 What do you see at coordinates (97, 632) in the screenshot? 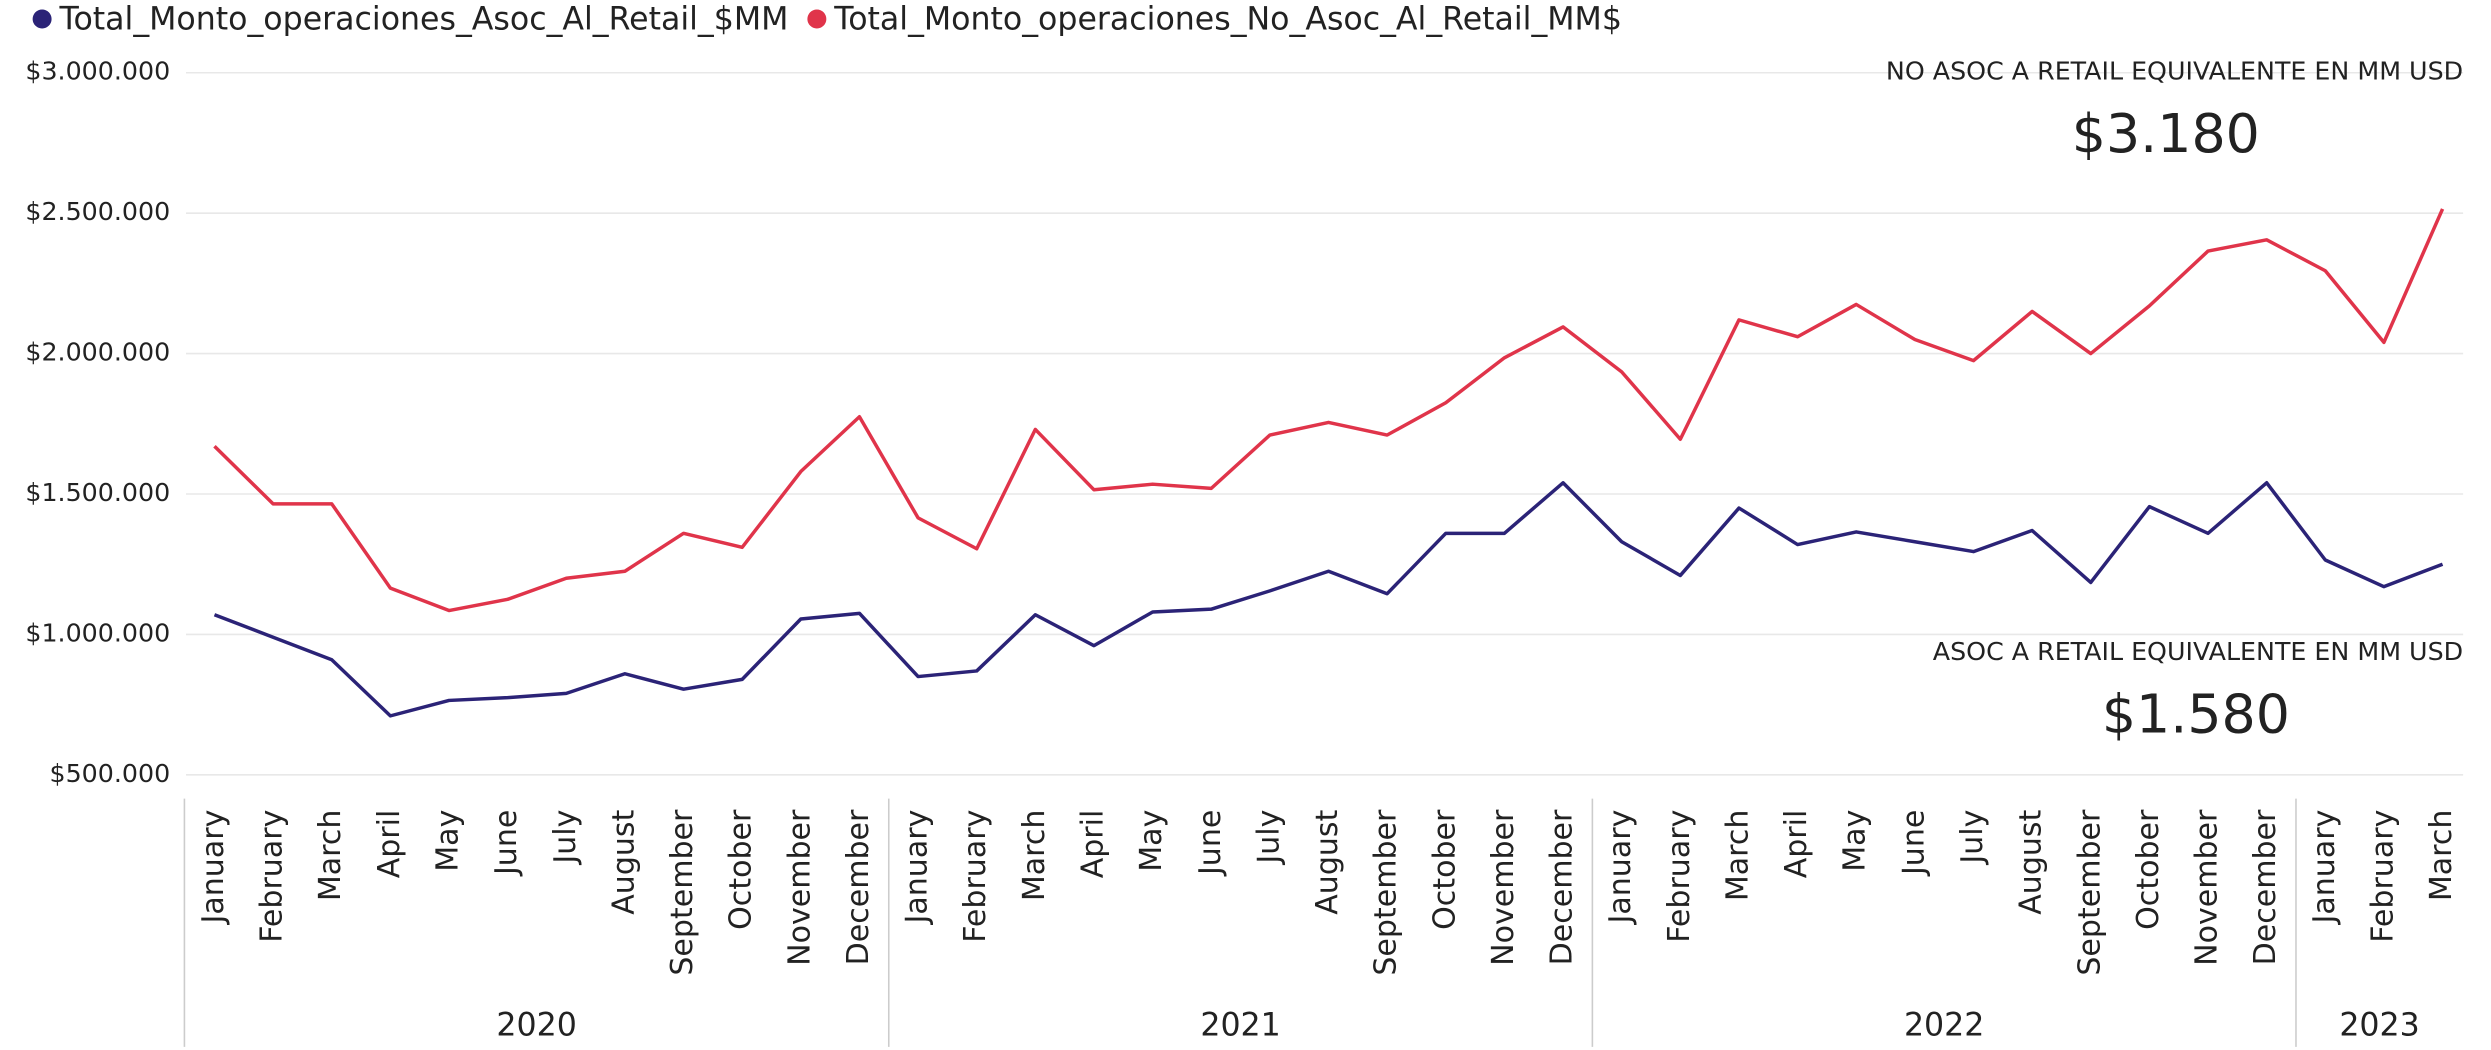
I see `y-tick-label: $1.000.000` at bounding box center [97, 632].